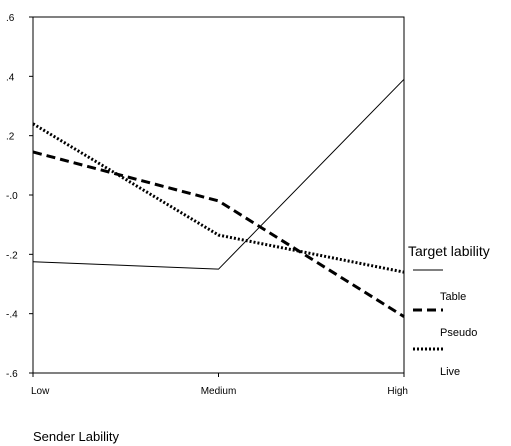 The width and height of the screenshot is (511, 446). Describe the element at coordinates (40, 391) in the screenshot. I see `x-tick-label: Low` at that location.